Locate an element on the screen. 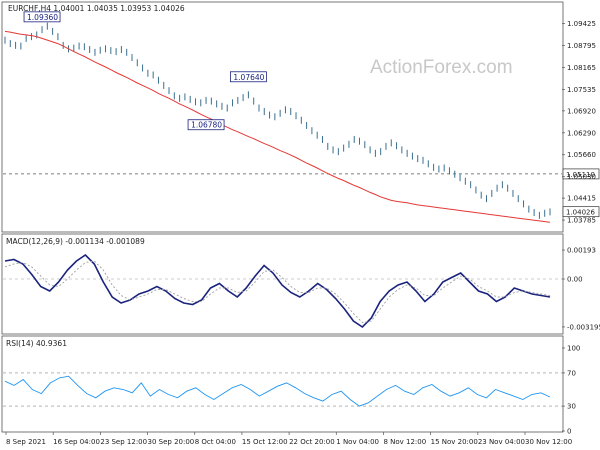 This screenshot has height=450, width=600. macd-tick-label: 0.00193 is located at coordinates (581, 251).